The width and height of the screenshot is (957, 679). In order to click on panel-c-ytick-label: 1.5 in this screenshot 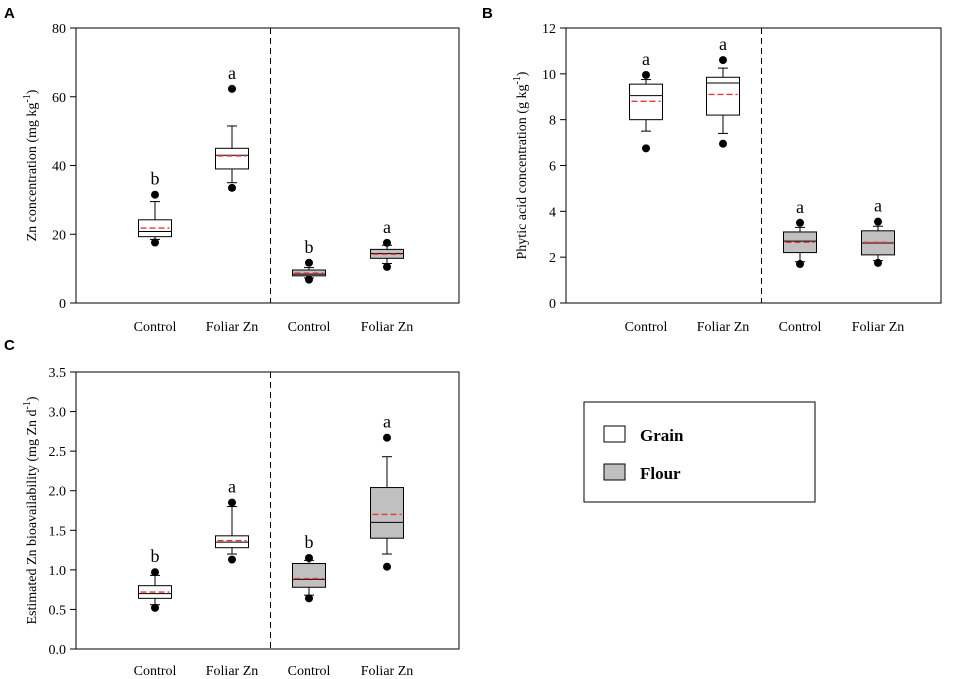, I will do `click(58, 531)`.